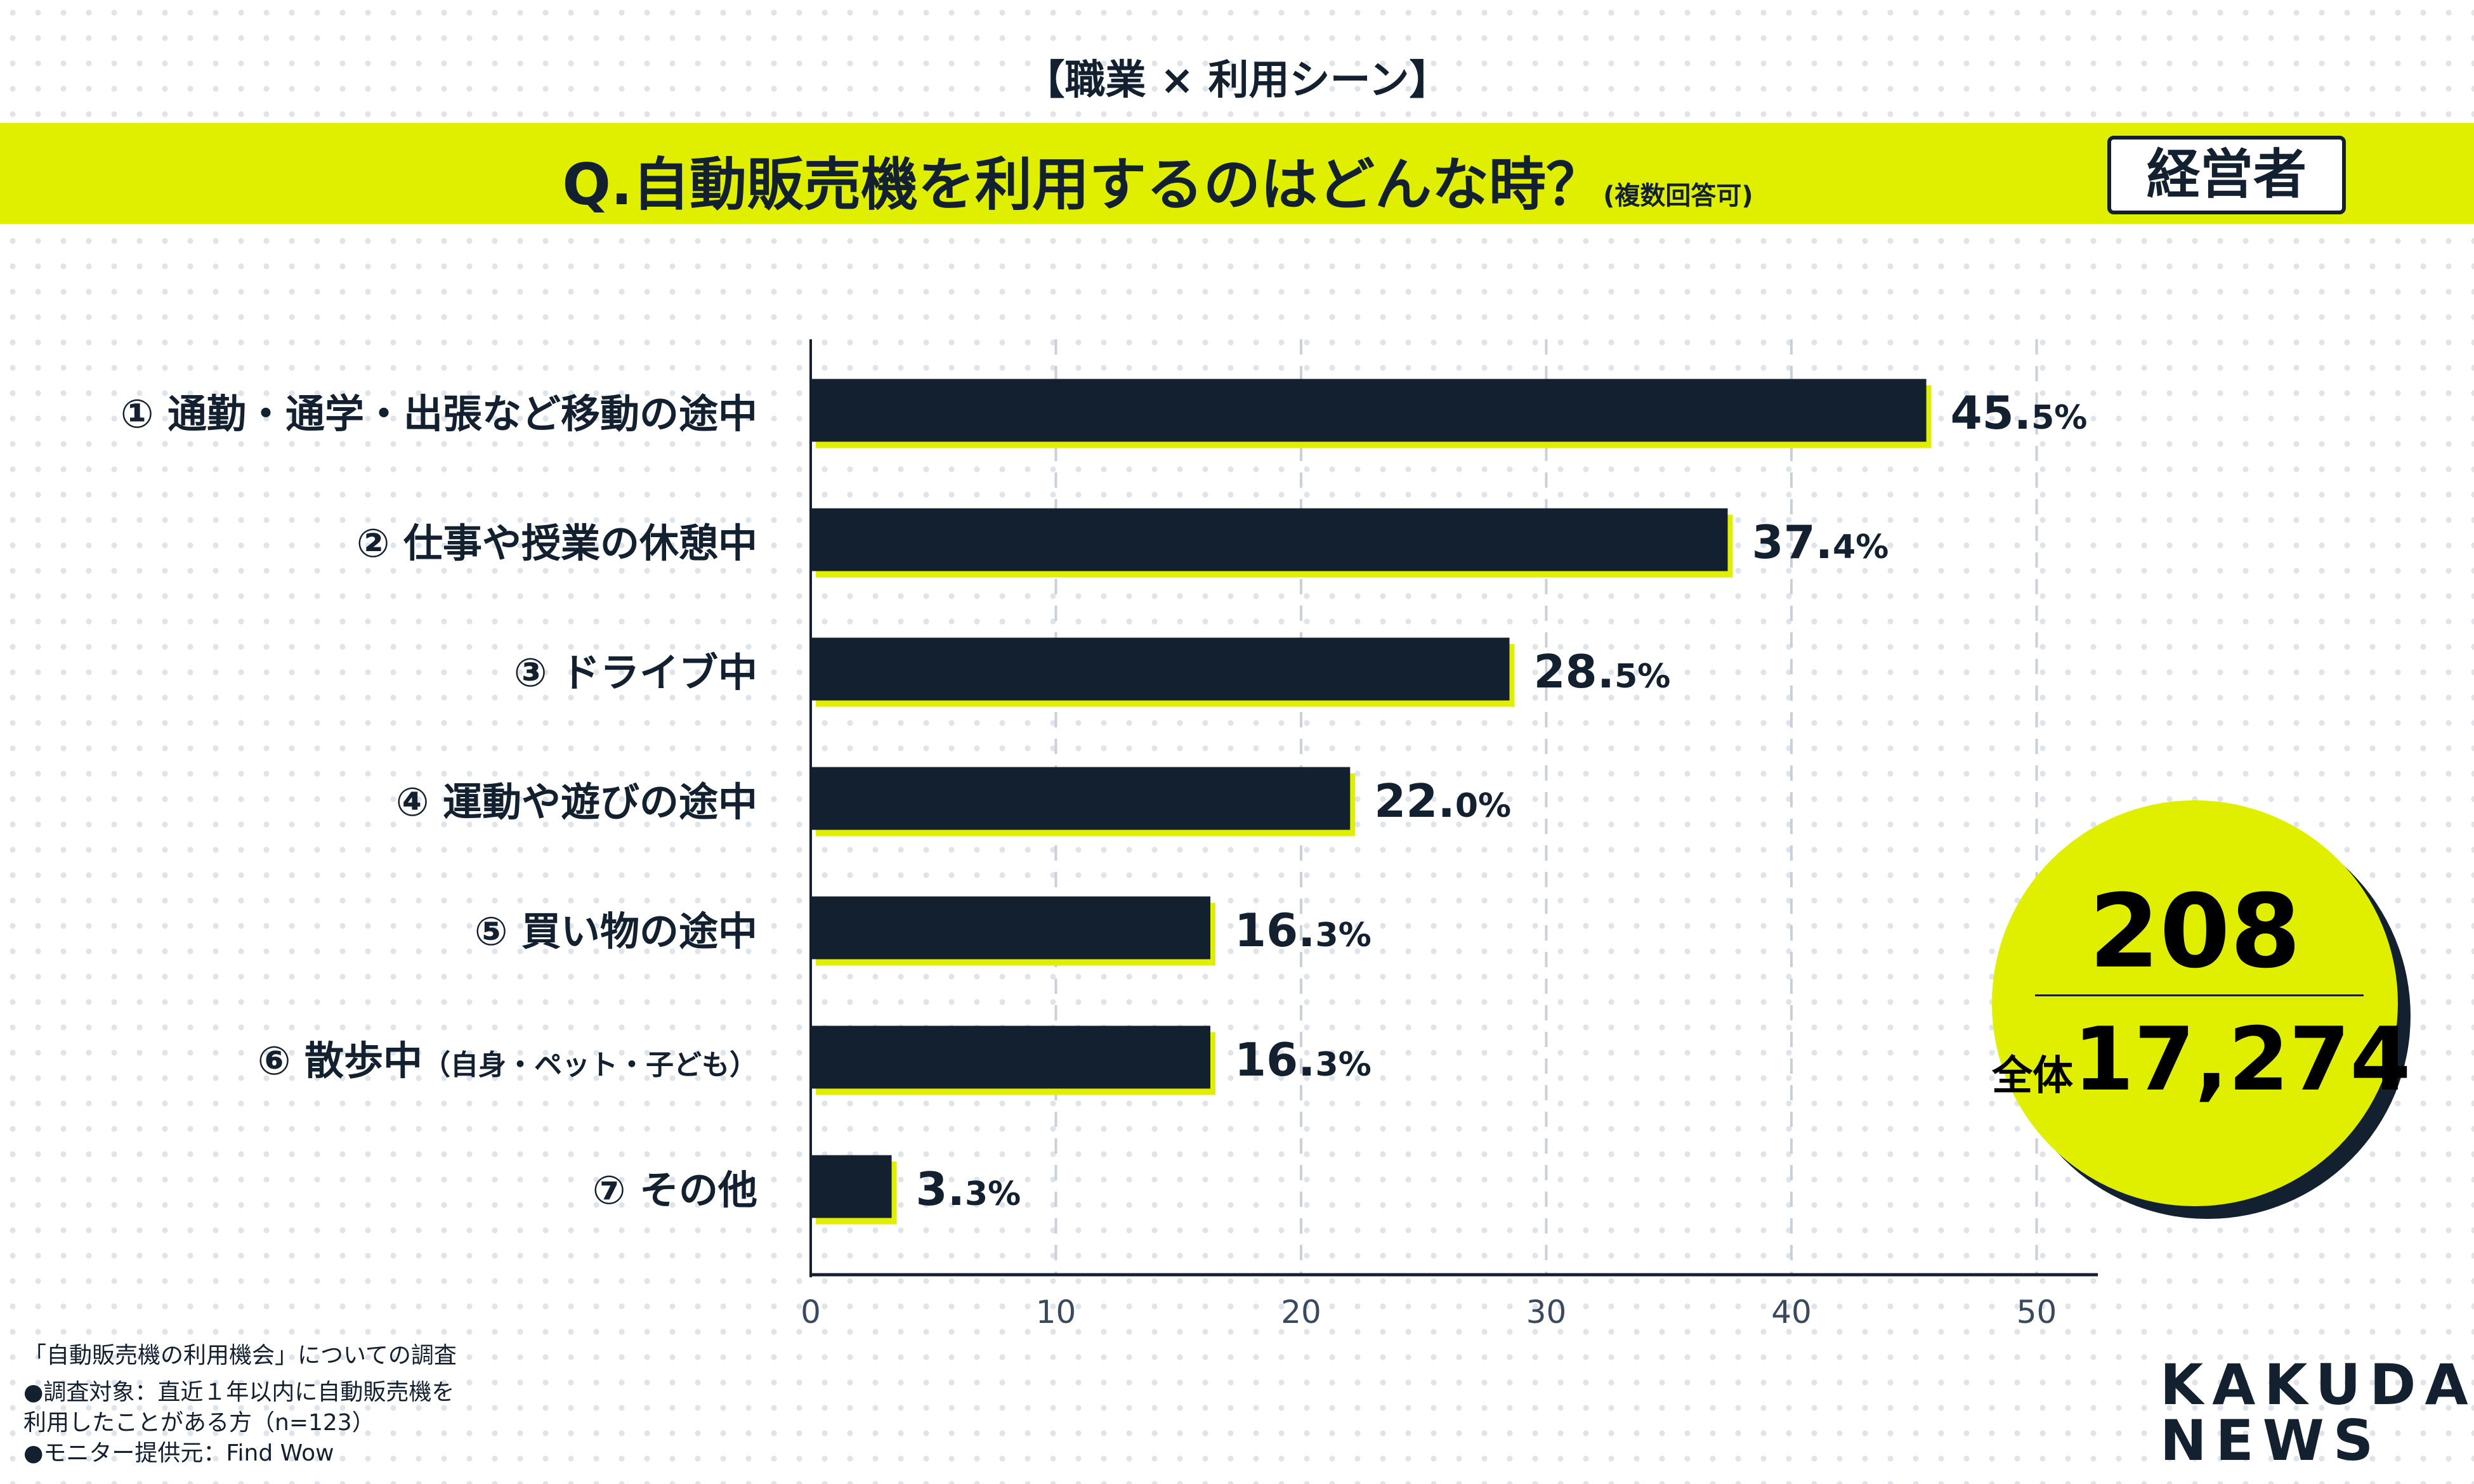 The height and width of the screenshot is (1484, 2474). Describe the element at coordinates (1678, 196) in the screenshot. I see `question-note: (複数回答可)` at that location.